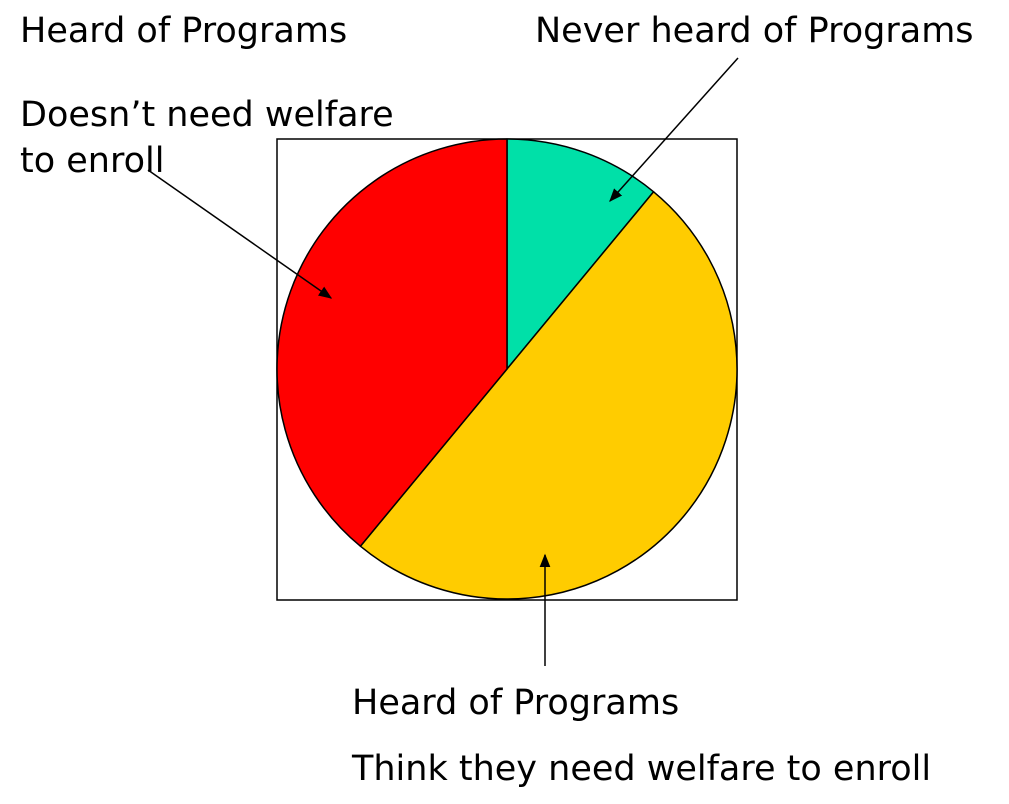  What do you see at coordinates (92, 161) in the screenshot?
I see `annotation-doesnt-need-welfare-line2: to enroll` at bounding box center [92, 161].